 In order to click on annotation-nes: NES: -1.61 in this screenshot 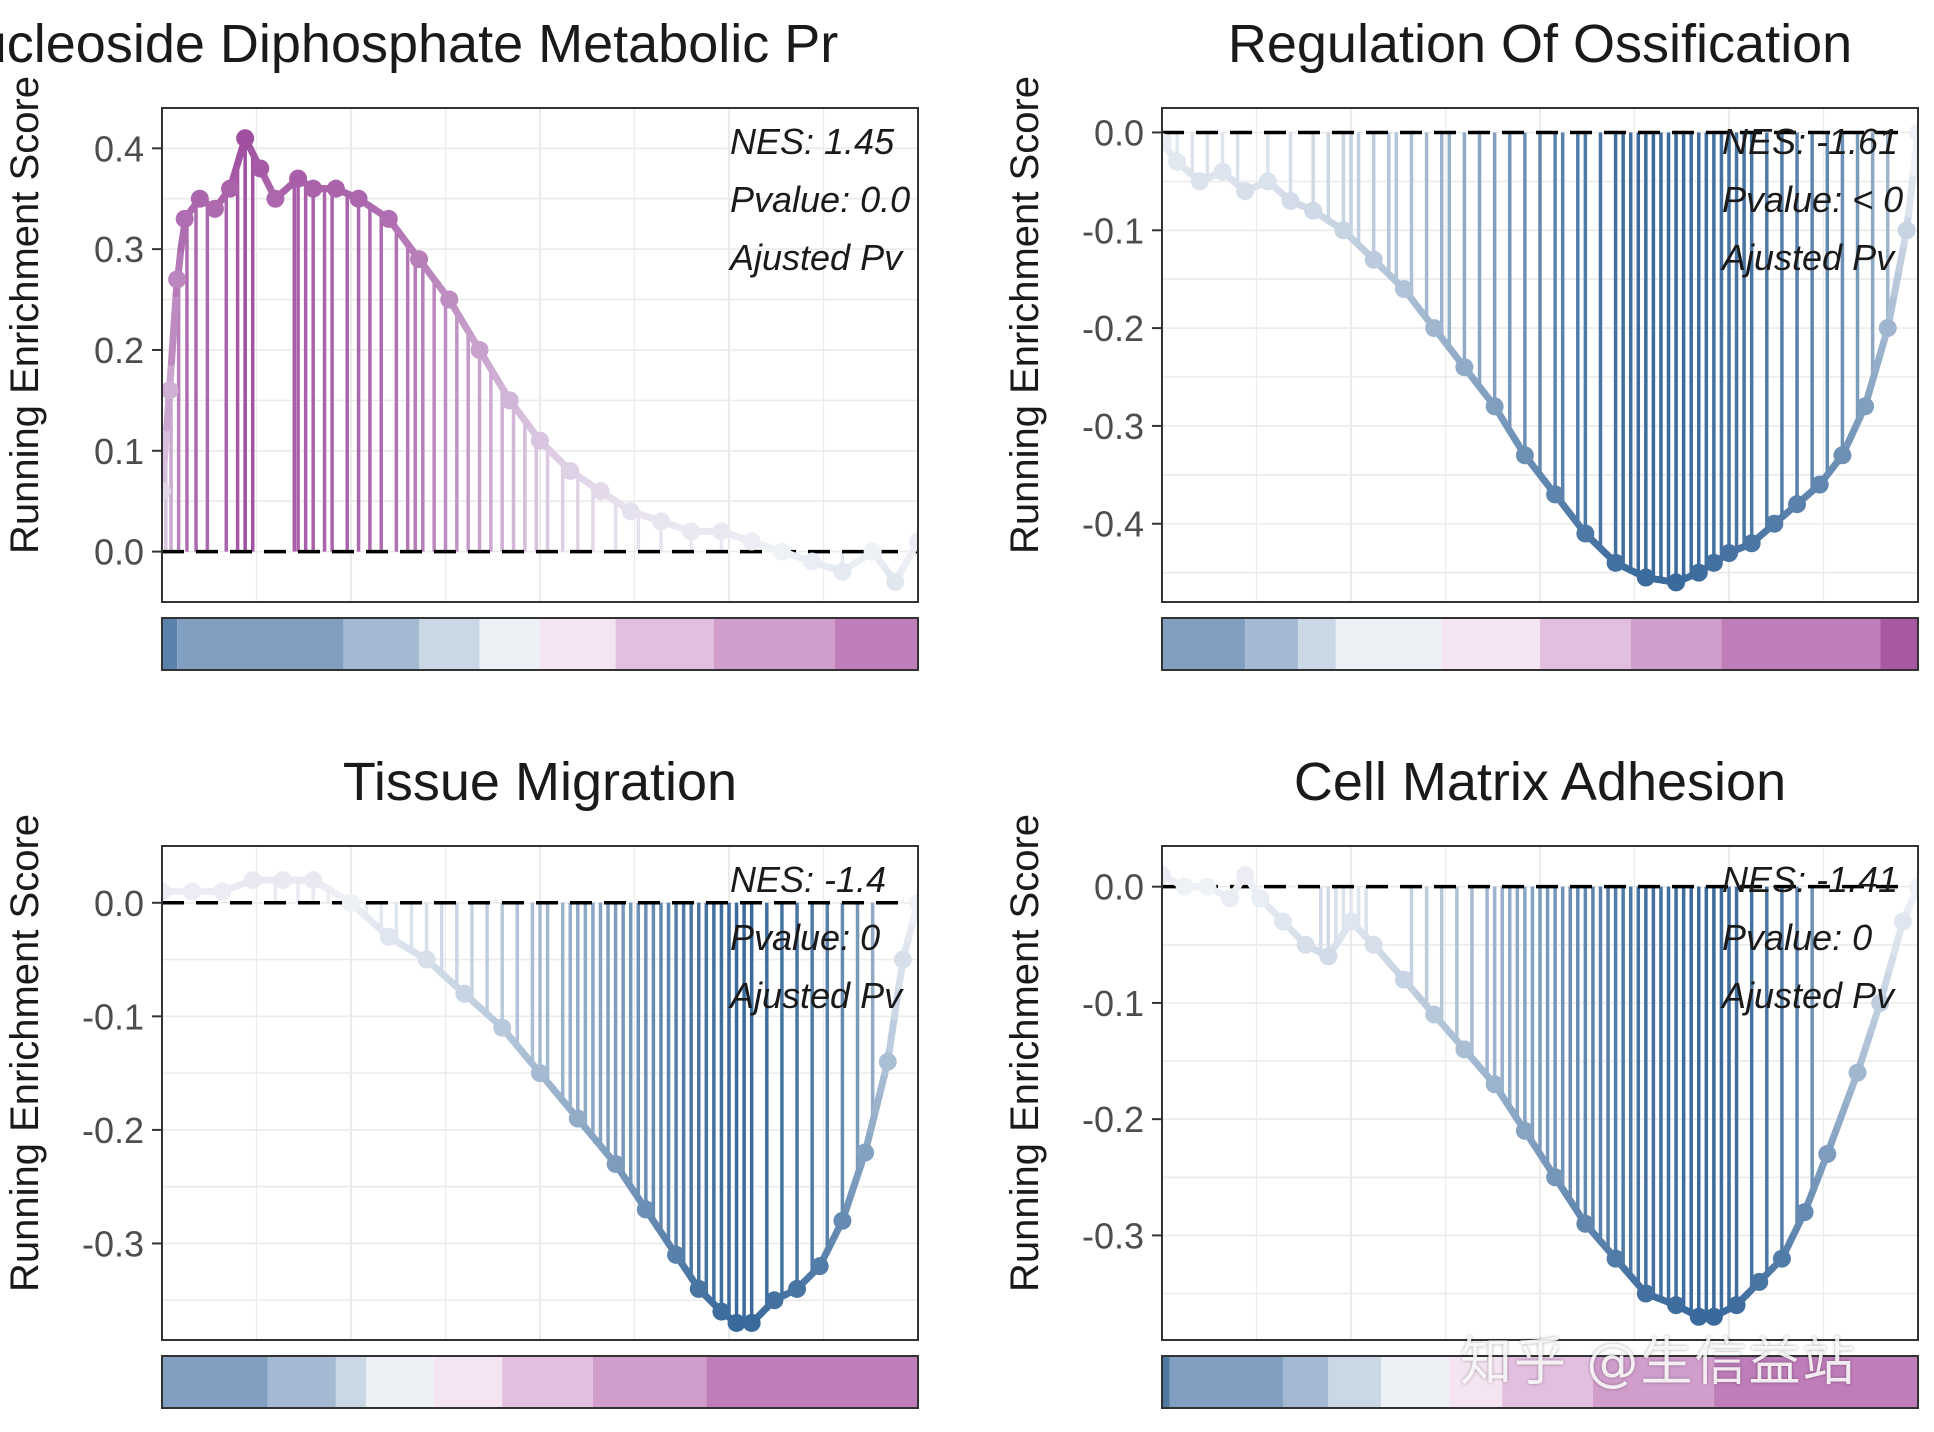, I will do `click(1810, 141)`.